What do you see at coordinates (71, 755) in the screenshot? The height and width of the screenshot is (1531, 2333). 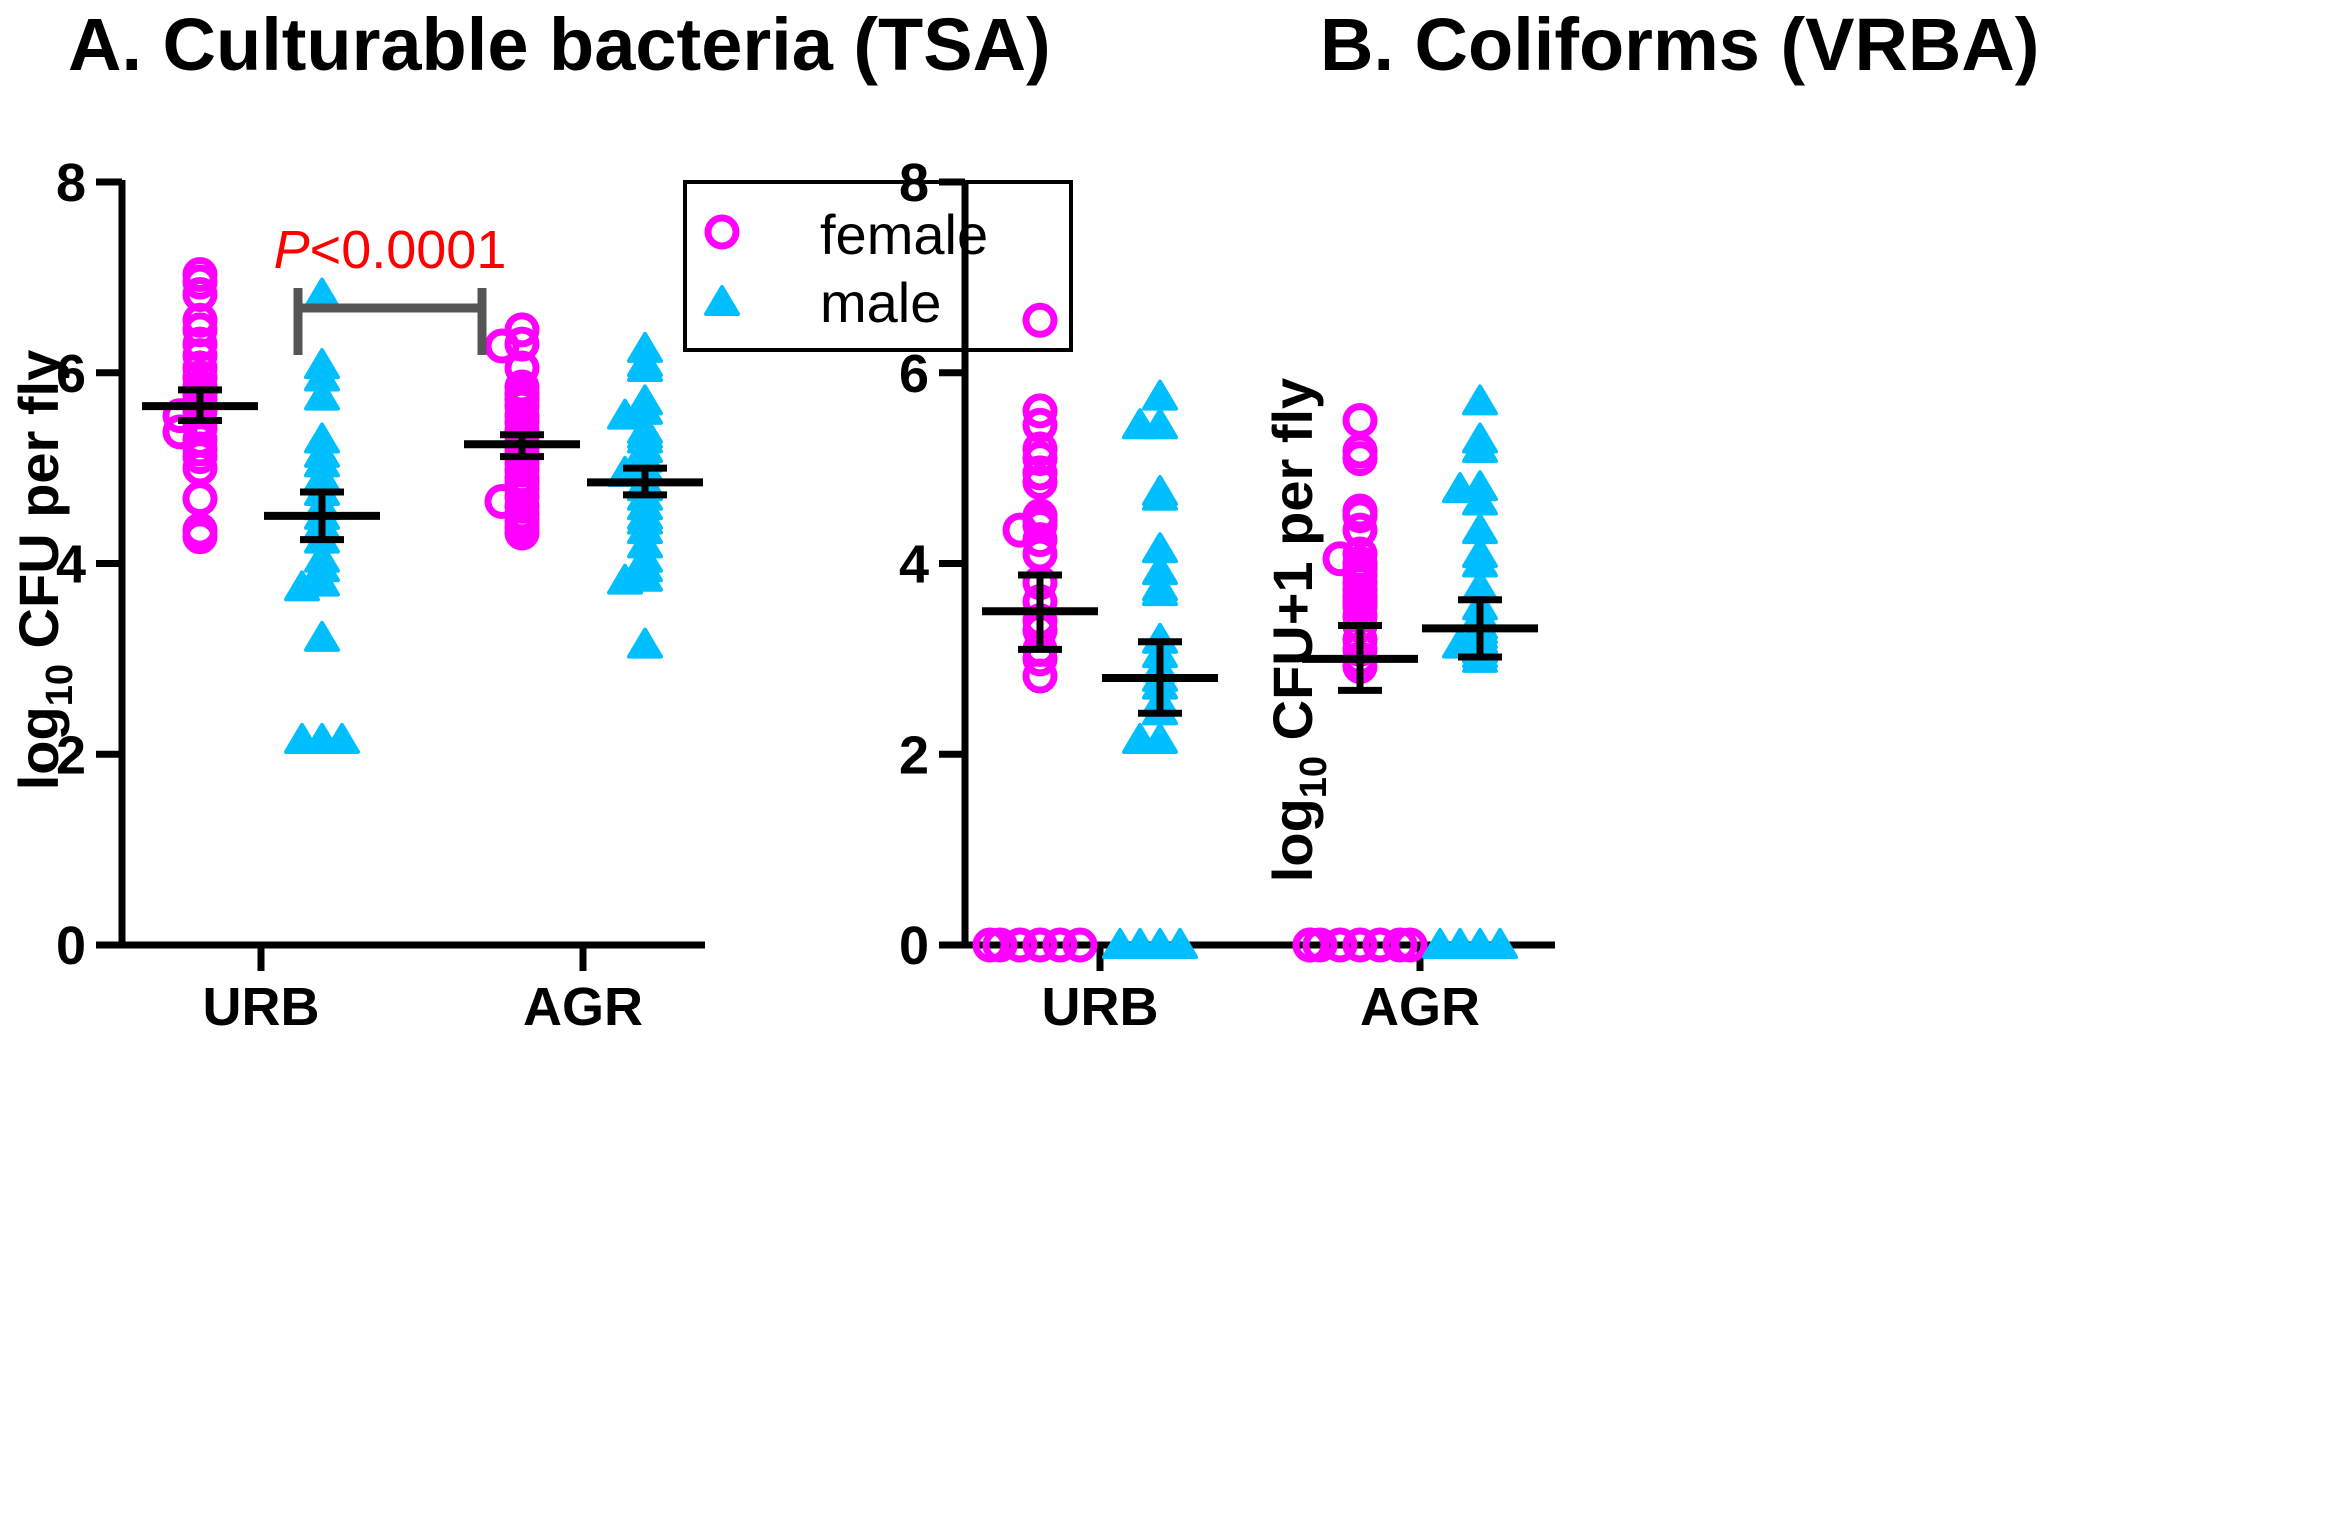 I see `panel-a-y-tick-label: 2` at bounding box center [71, 755].